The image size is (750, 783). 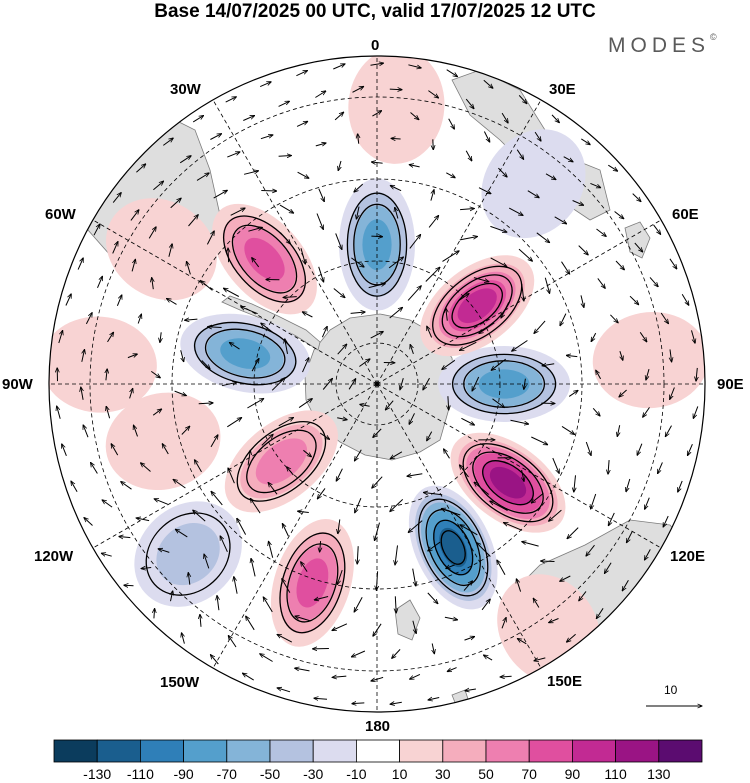 What do you see at coordinates (572, 774) in the screenshot?
I see `colorbar-tick-label: 90` at bounding box center [572, 774].